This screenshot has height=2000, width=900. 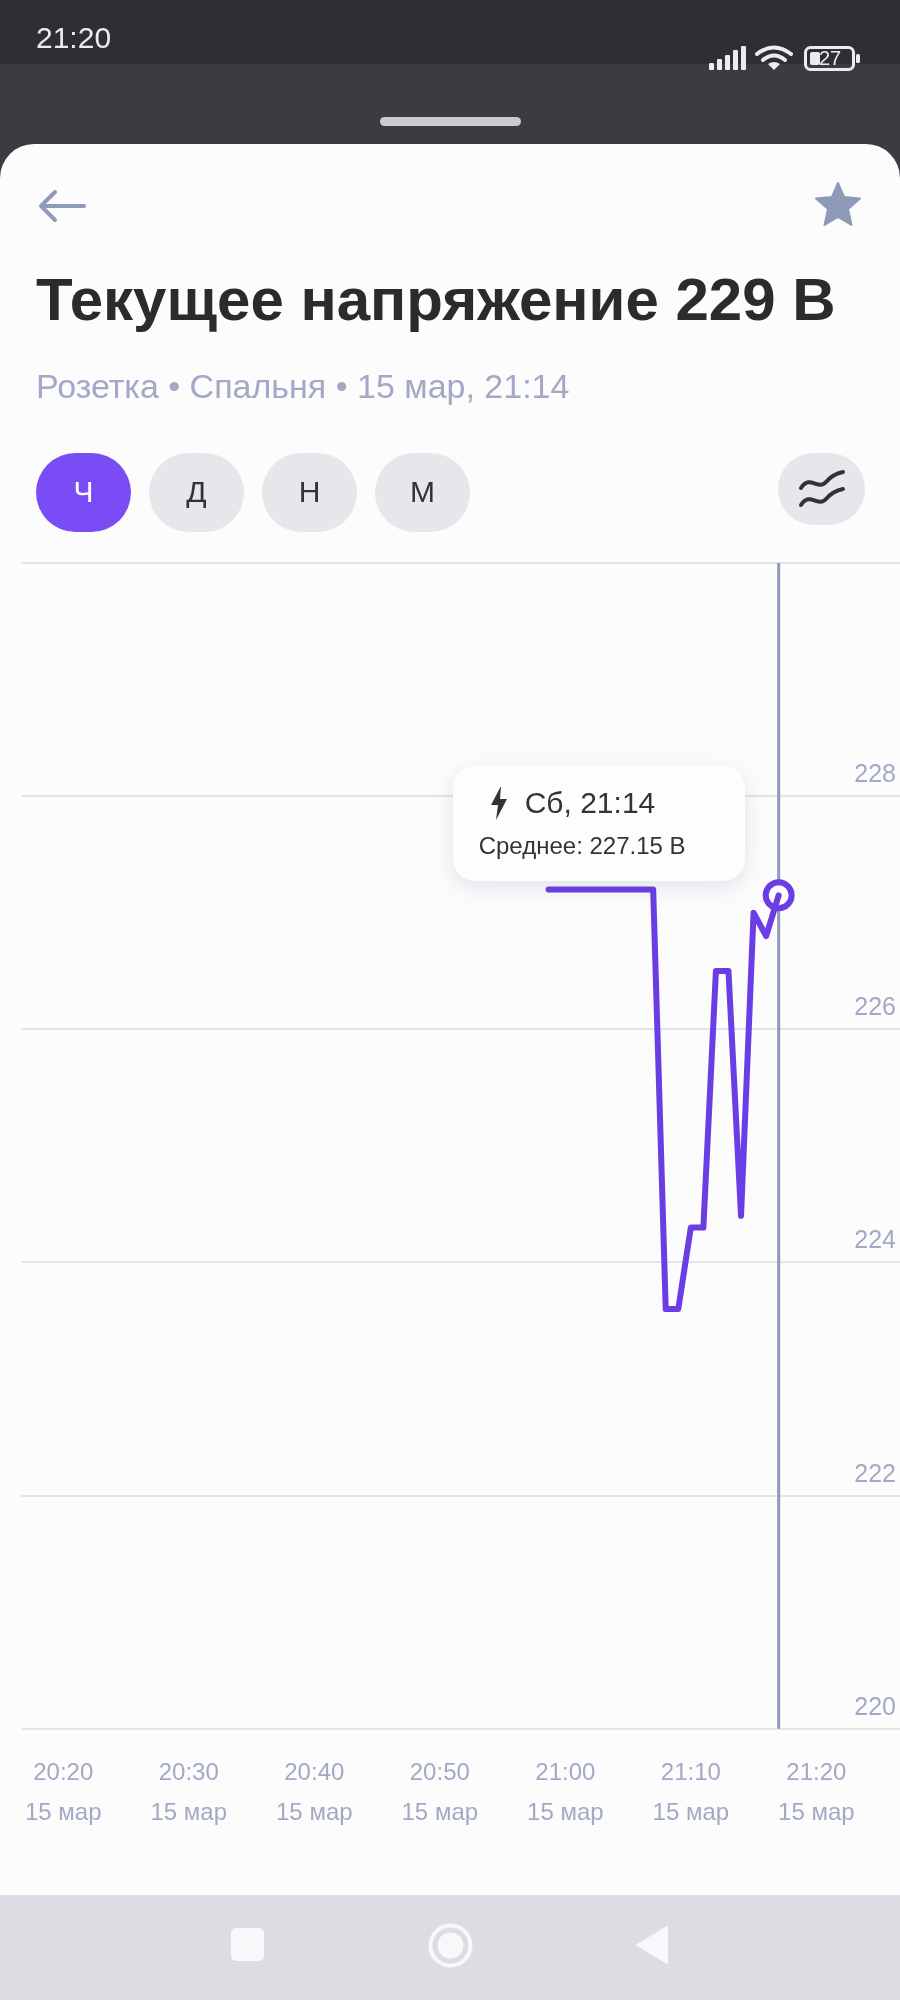 I want to click on x-tick-label: 20:50 15 мар, so click(x=440, y=1791).